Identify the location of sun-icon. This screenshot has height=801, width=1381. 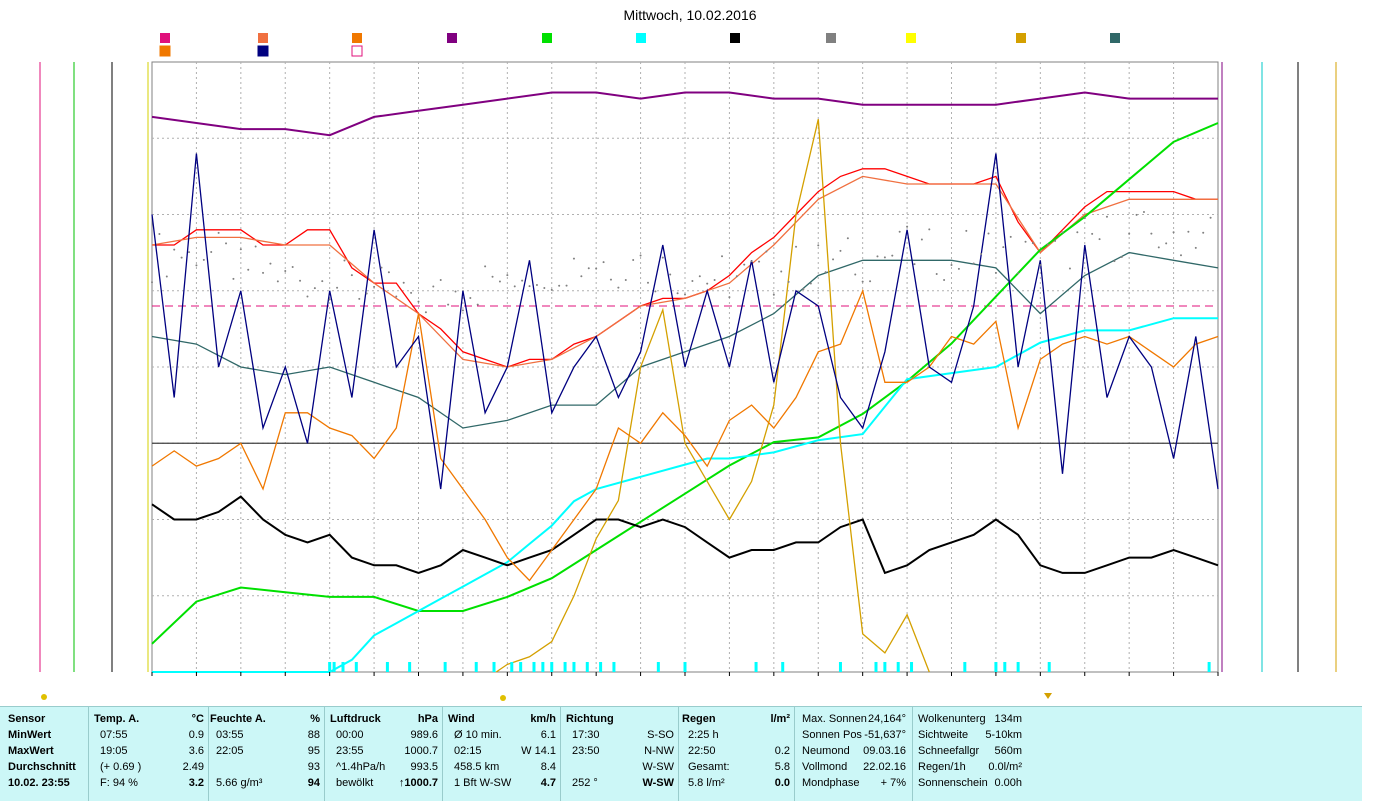
(503, 698).